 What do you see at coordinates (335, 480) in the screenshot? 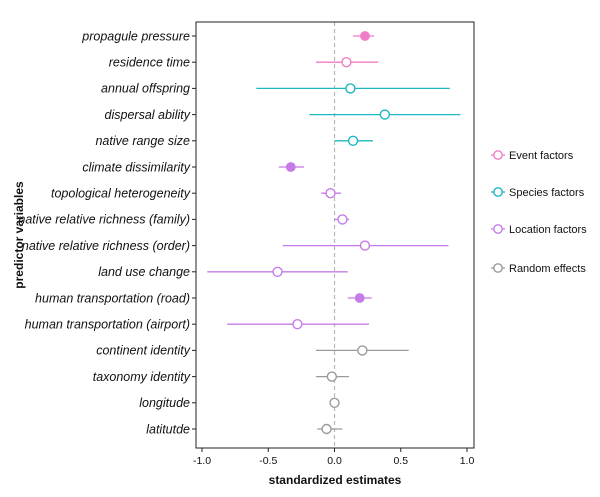
I see `x-axis-title: standardized estimates` at bounding box center [335, 480].